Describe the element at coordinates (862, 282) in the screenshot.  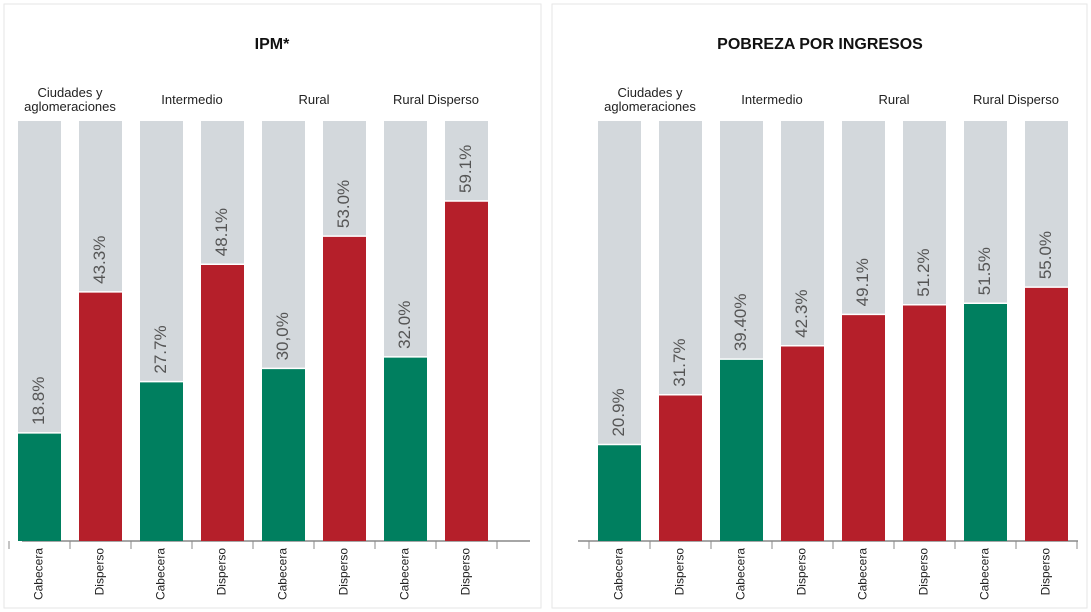
I see `value-label: 49.1%` at that location.